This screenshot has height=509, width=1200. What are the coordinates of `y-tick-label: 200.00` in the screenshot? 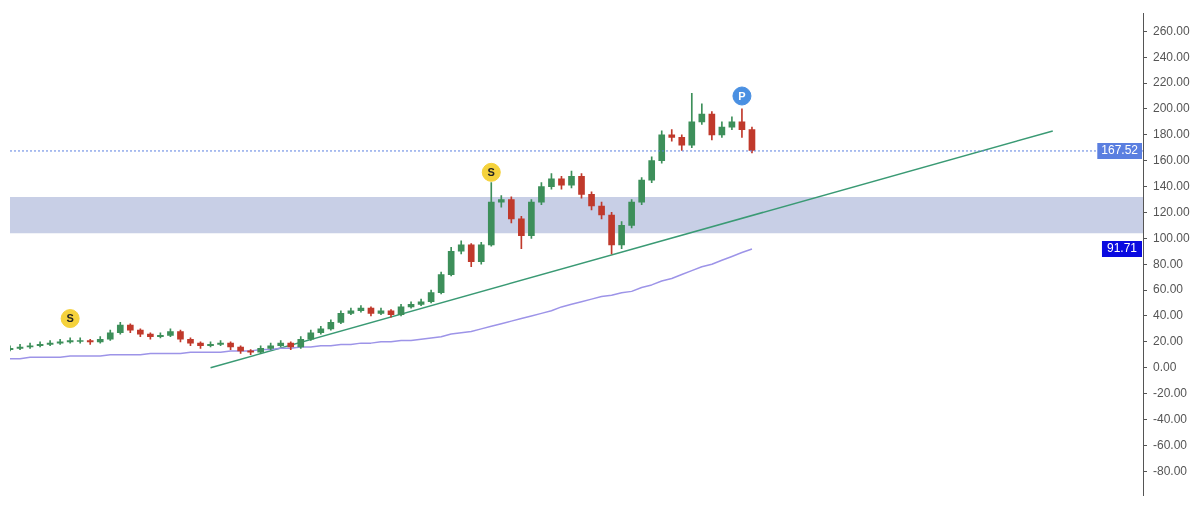 It's located at (1172, 108).